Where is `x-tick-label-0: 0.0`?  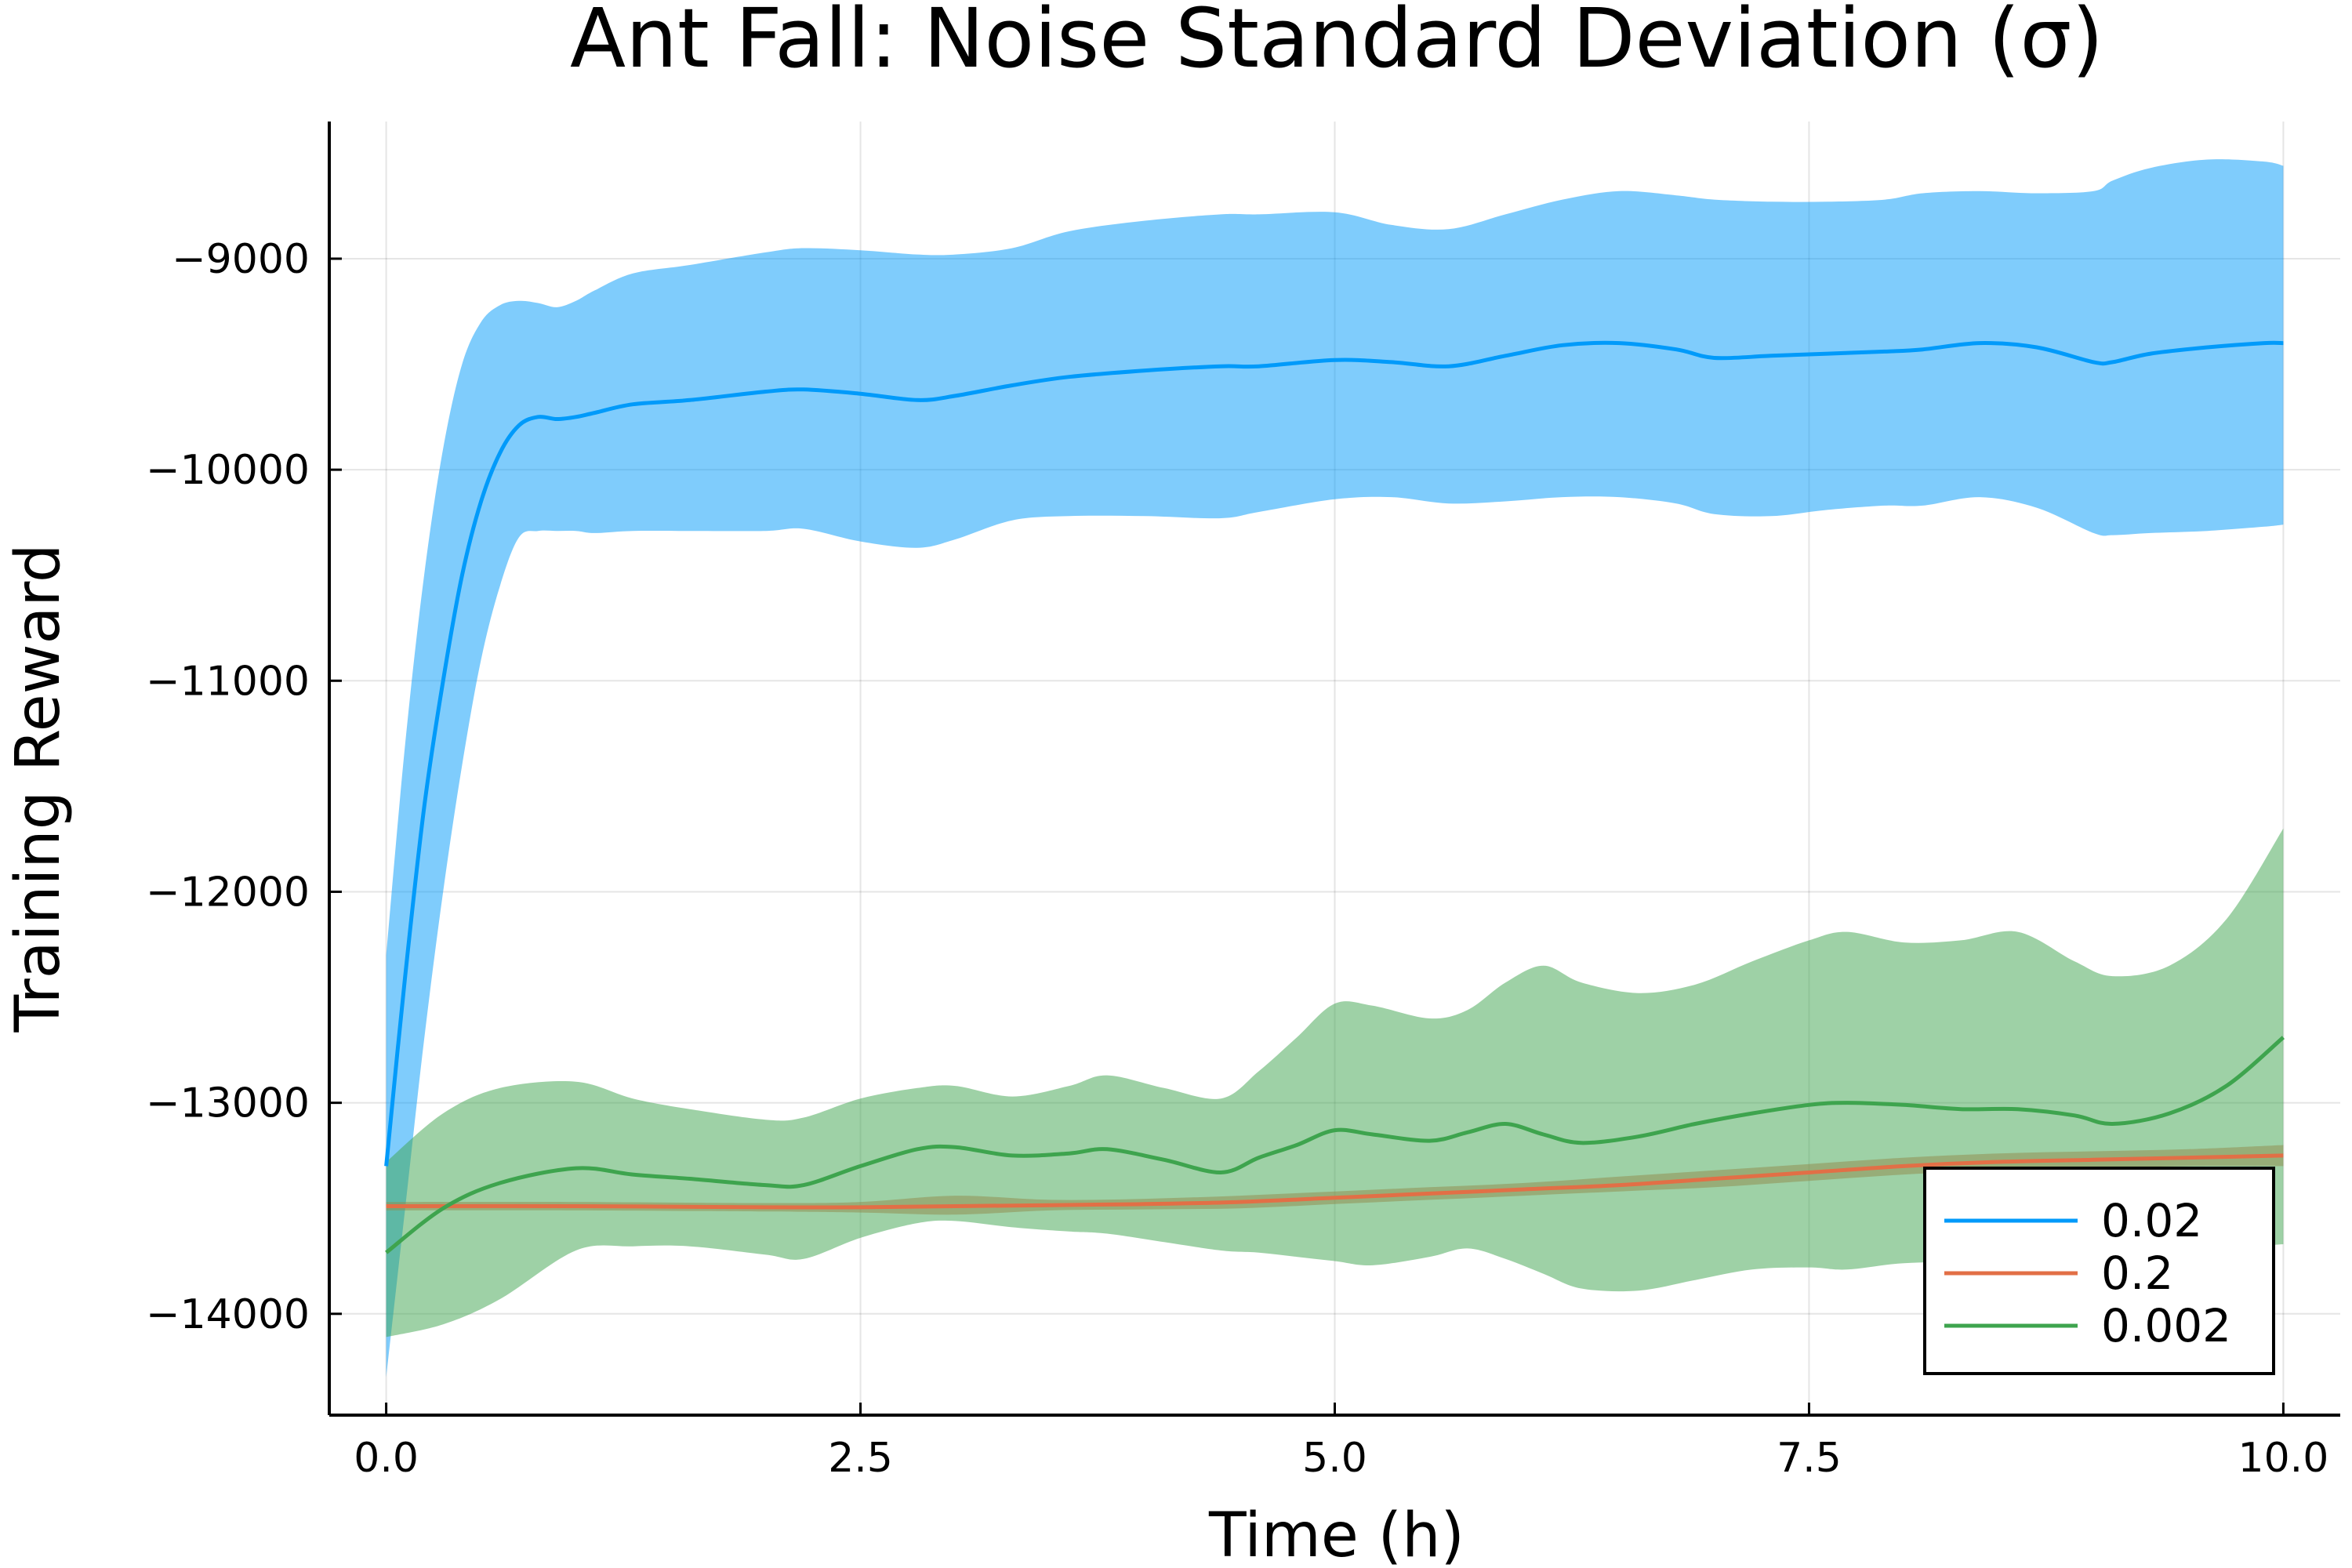 x-tick-label-0: 0.0 is located at coordinates (386, 1458).